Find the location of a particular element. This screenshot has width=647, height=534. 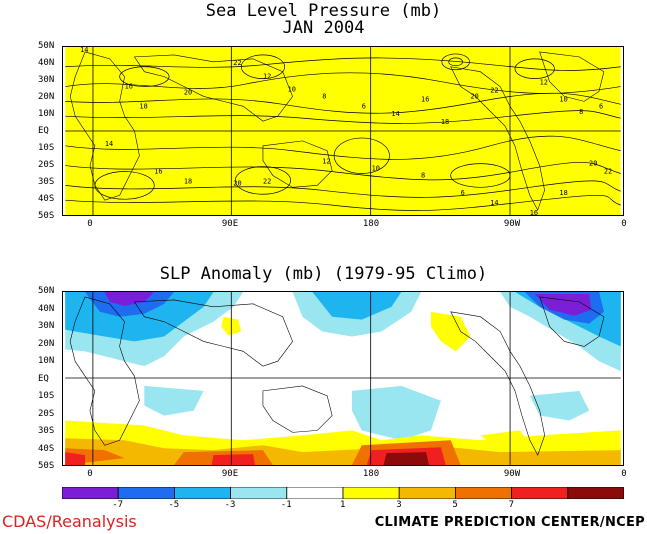

colorbar-label: -5 is located at coordinates (174, 505).